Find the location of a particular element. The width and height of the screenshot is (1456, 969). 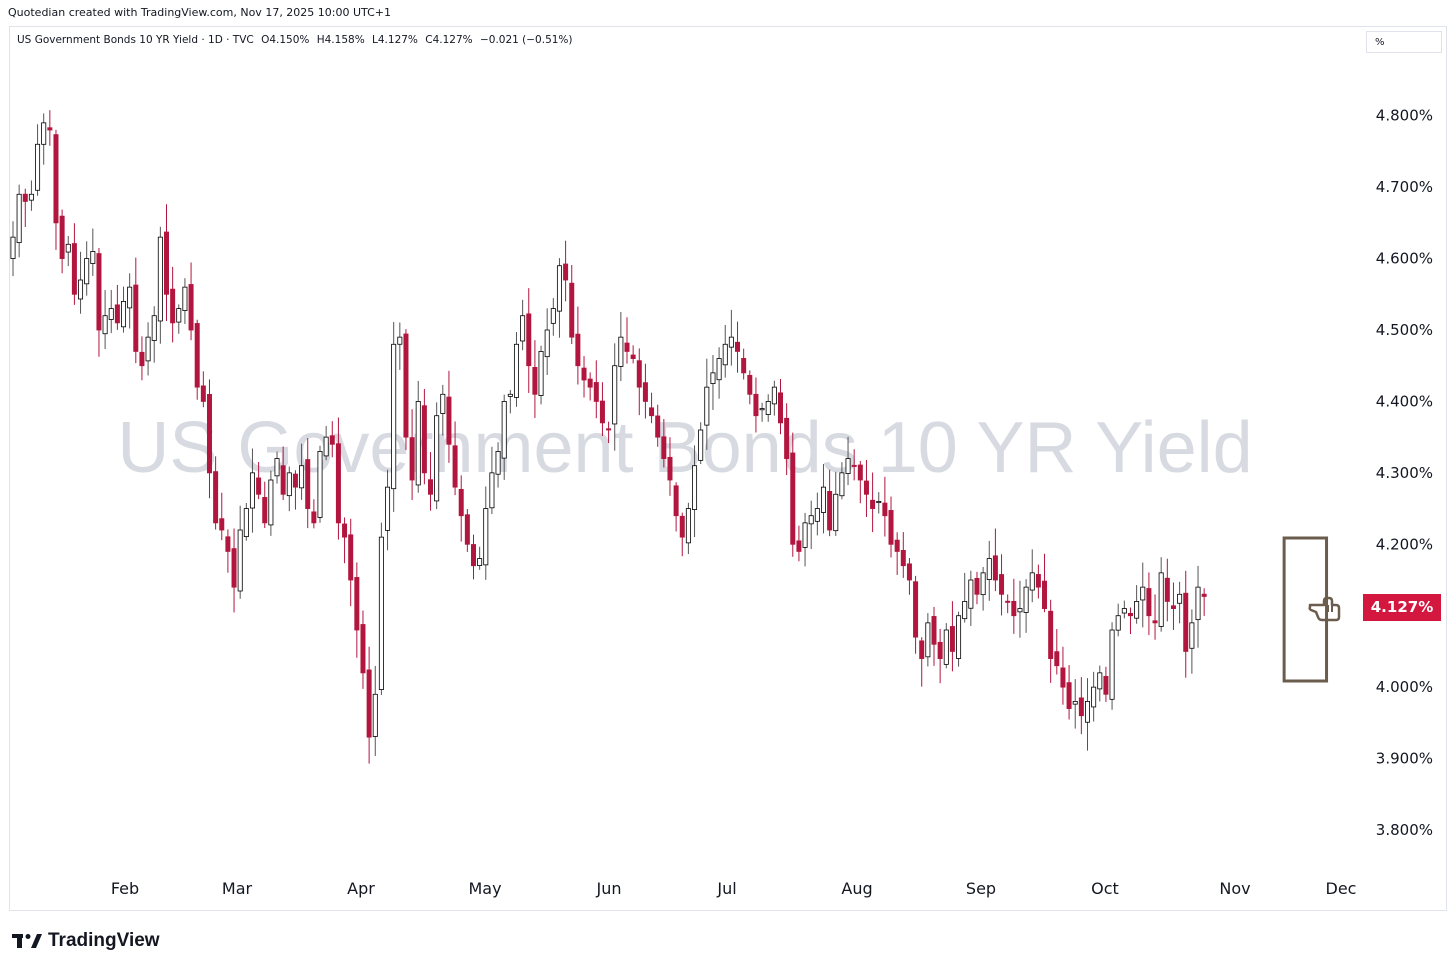

x-tick-label: Apr is located at coordinates (361, 888).